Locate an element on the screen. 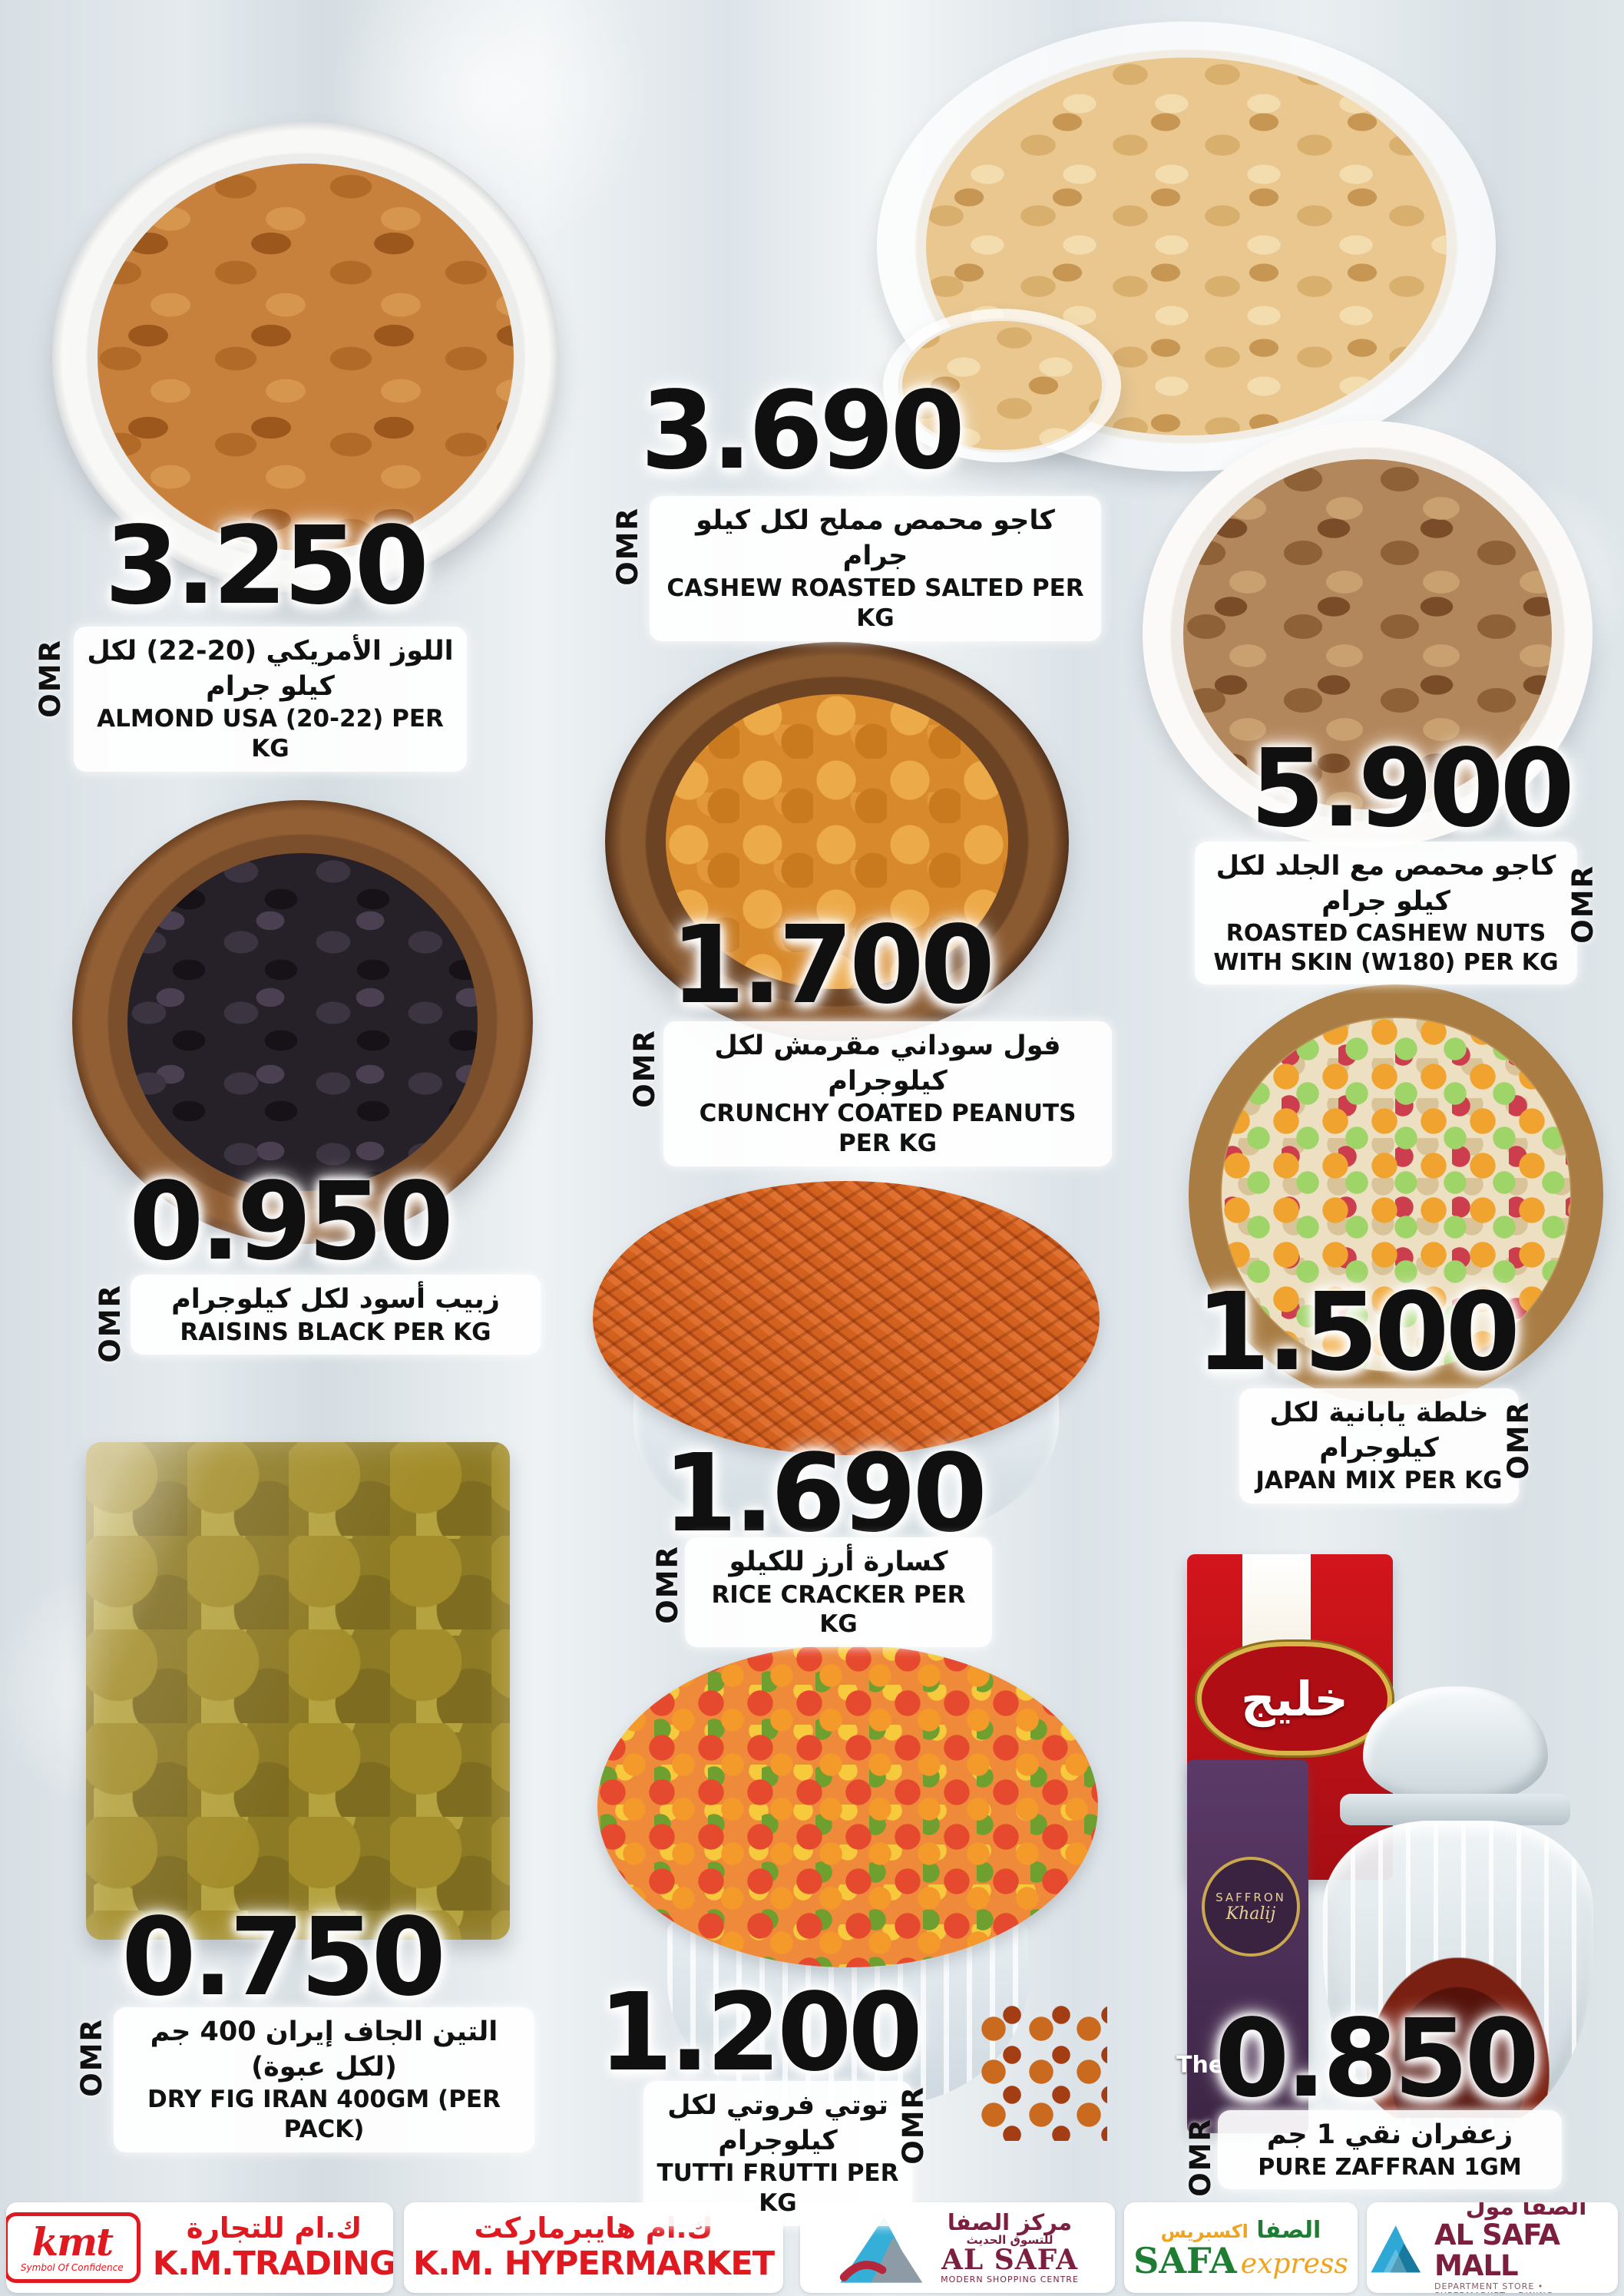 The width and height of the screenshot is (1624, 2296). label-almond-english: ALMOND USA (20-22) PER KG is located at coordinates (270, 734).